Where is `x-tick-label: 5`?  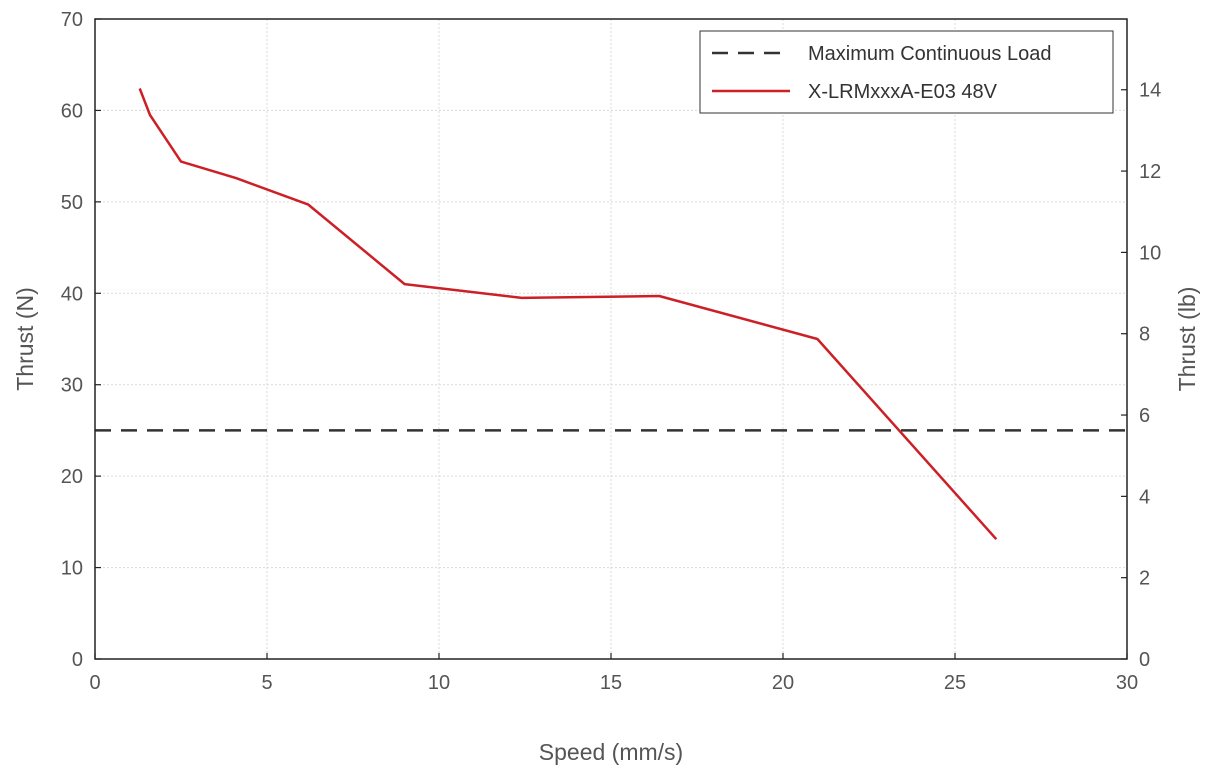
x-tick-label: 5 is located at coordinates (266, 683).